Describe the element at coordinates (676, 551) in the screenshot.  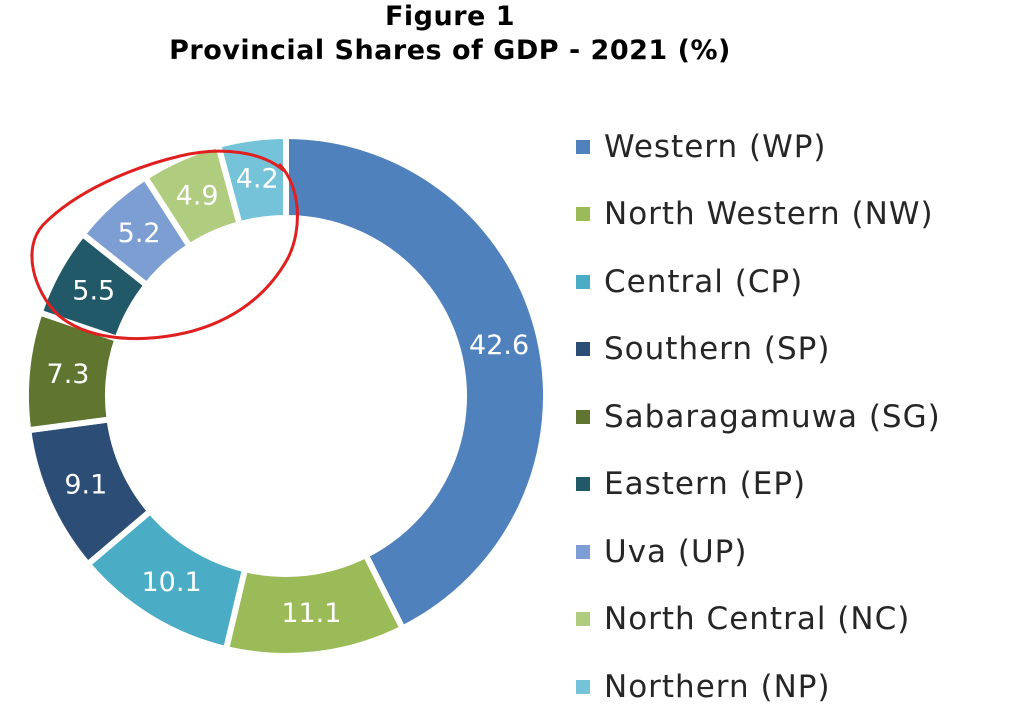
I see `legend-label: Uva (UP)` at that location.